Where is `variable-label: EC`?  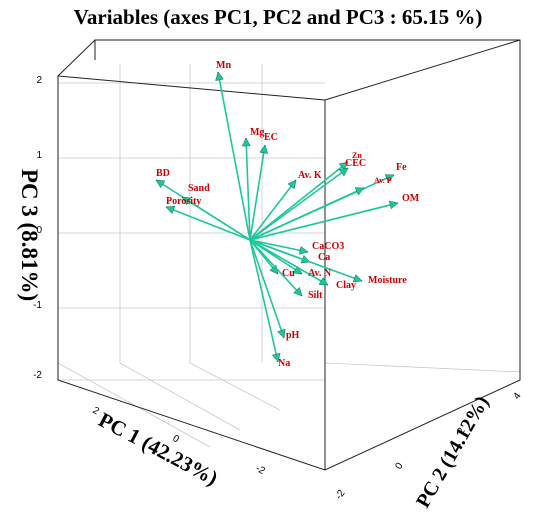
variable-label: EC is located at coordinates (271, 137).